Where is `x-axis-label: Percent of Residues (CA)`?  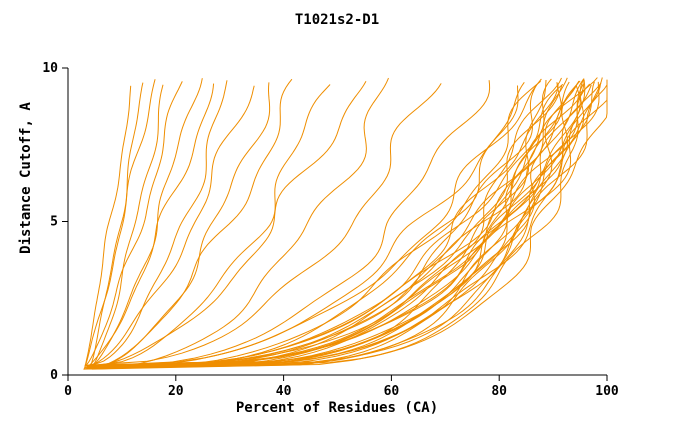
x-axis-label: Percent of Residues (CA) is located at coordinates (337, 408).